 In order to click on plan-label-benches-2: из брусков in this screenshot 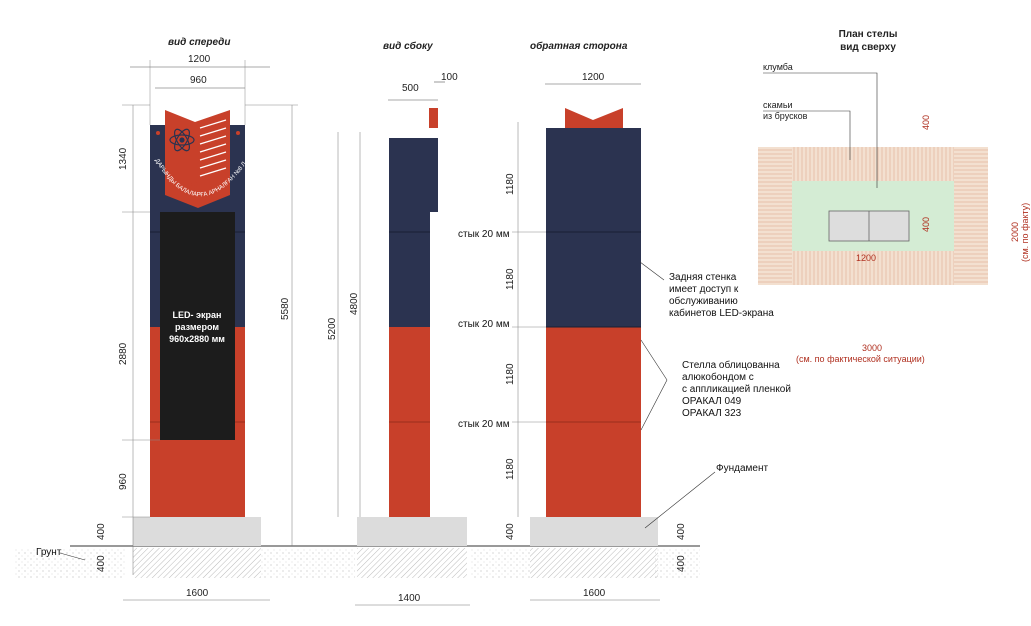, I will do `click(785, 116)`.